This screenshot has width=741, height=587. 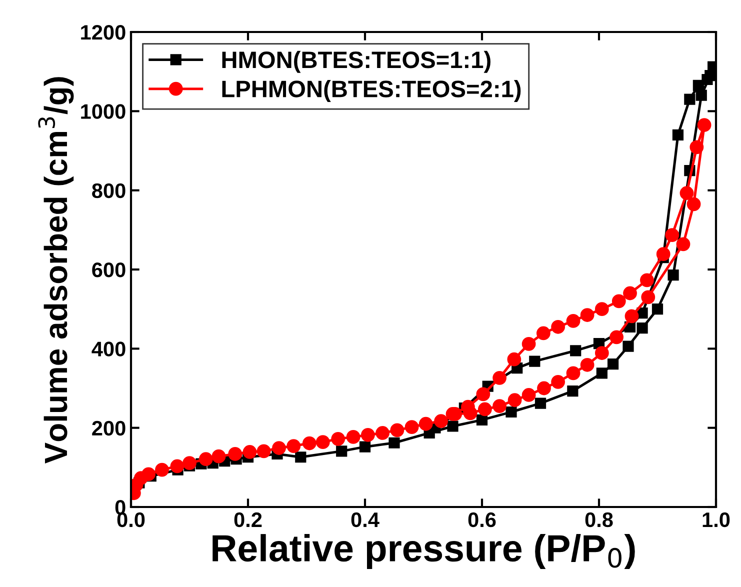 I want to click on y-tick-label: 800, so click(x=109, y=190).